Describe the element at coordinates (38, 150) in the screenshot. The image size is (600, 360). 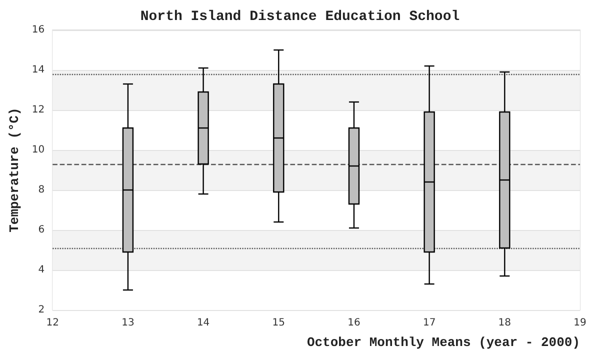
I see `y-tick-label: 10` at that location.